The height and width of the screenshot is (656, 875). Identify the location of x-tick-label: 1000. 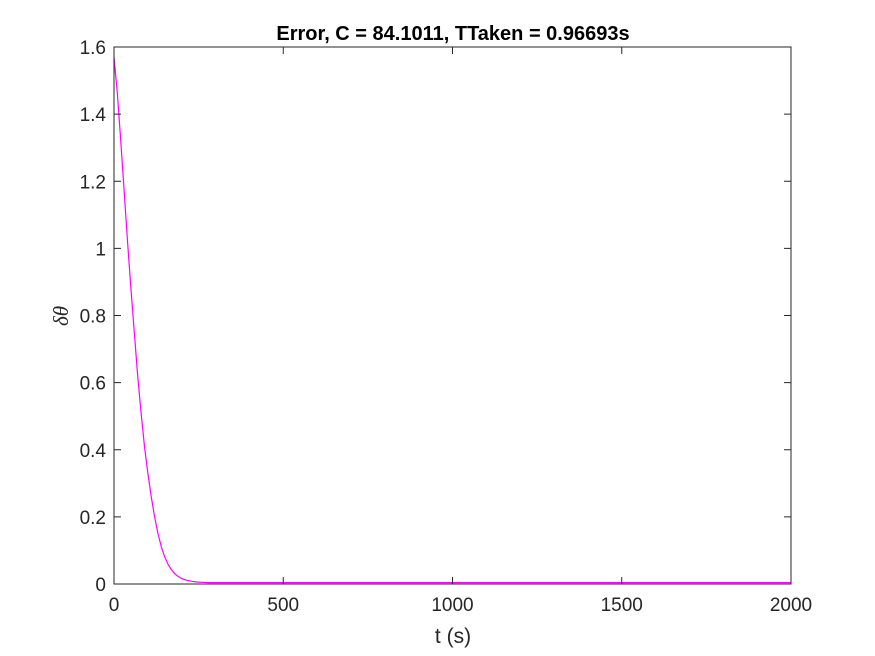
(452, 605).